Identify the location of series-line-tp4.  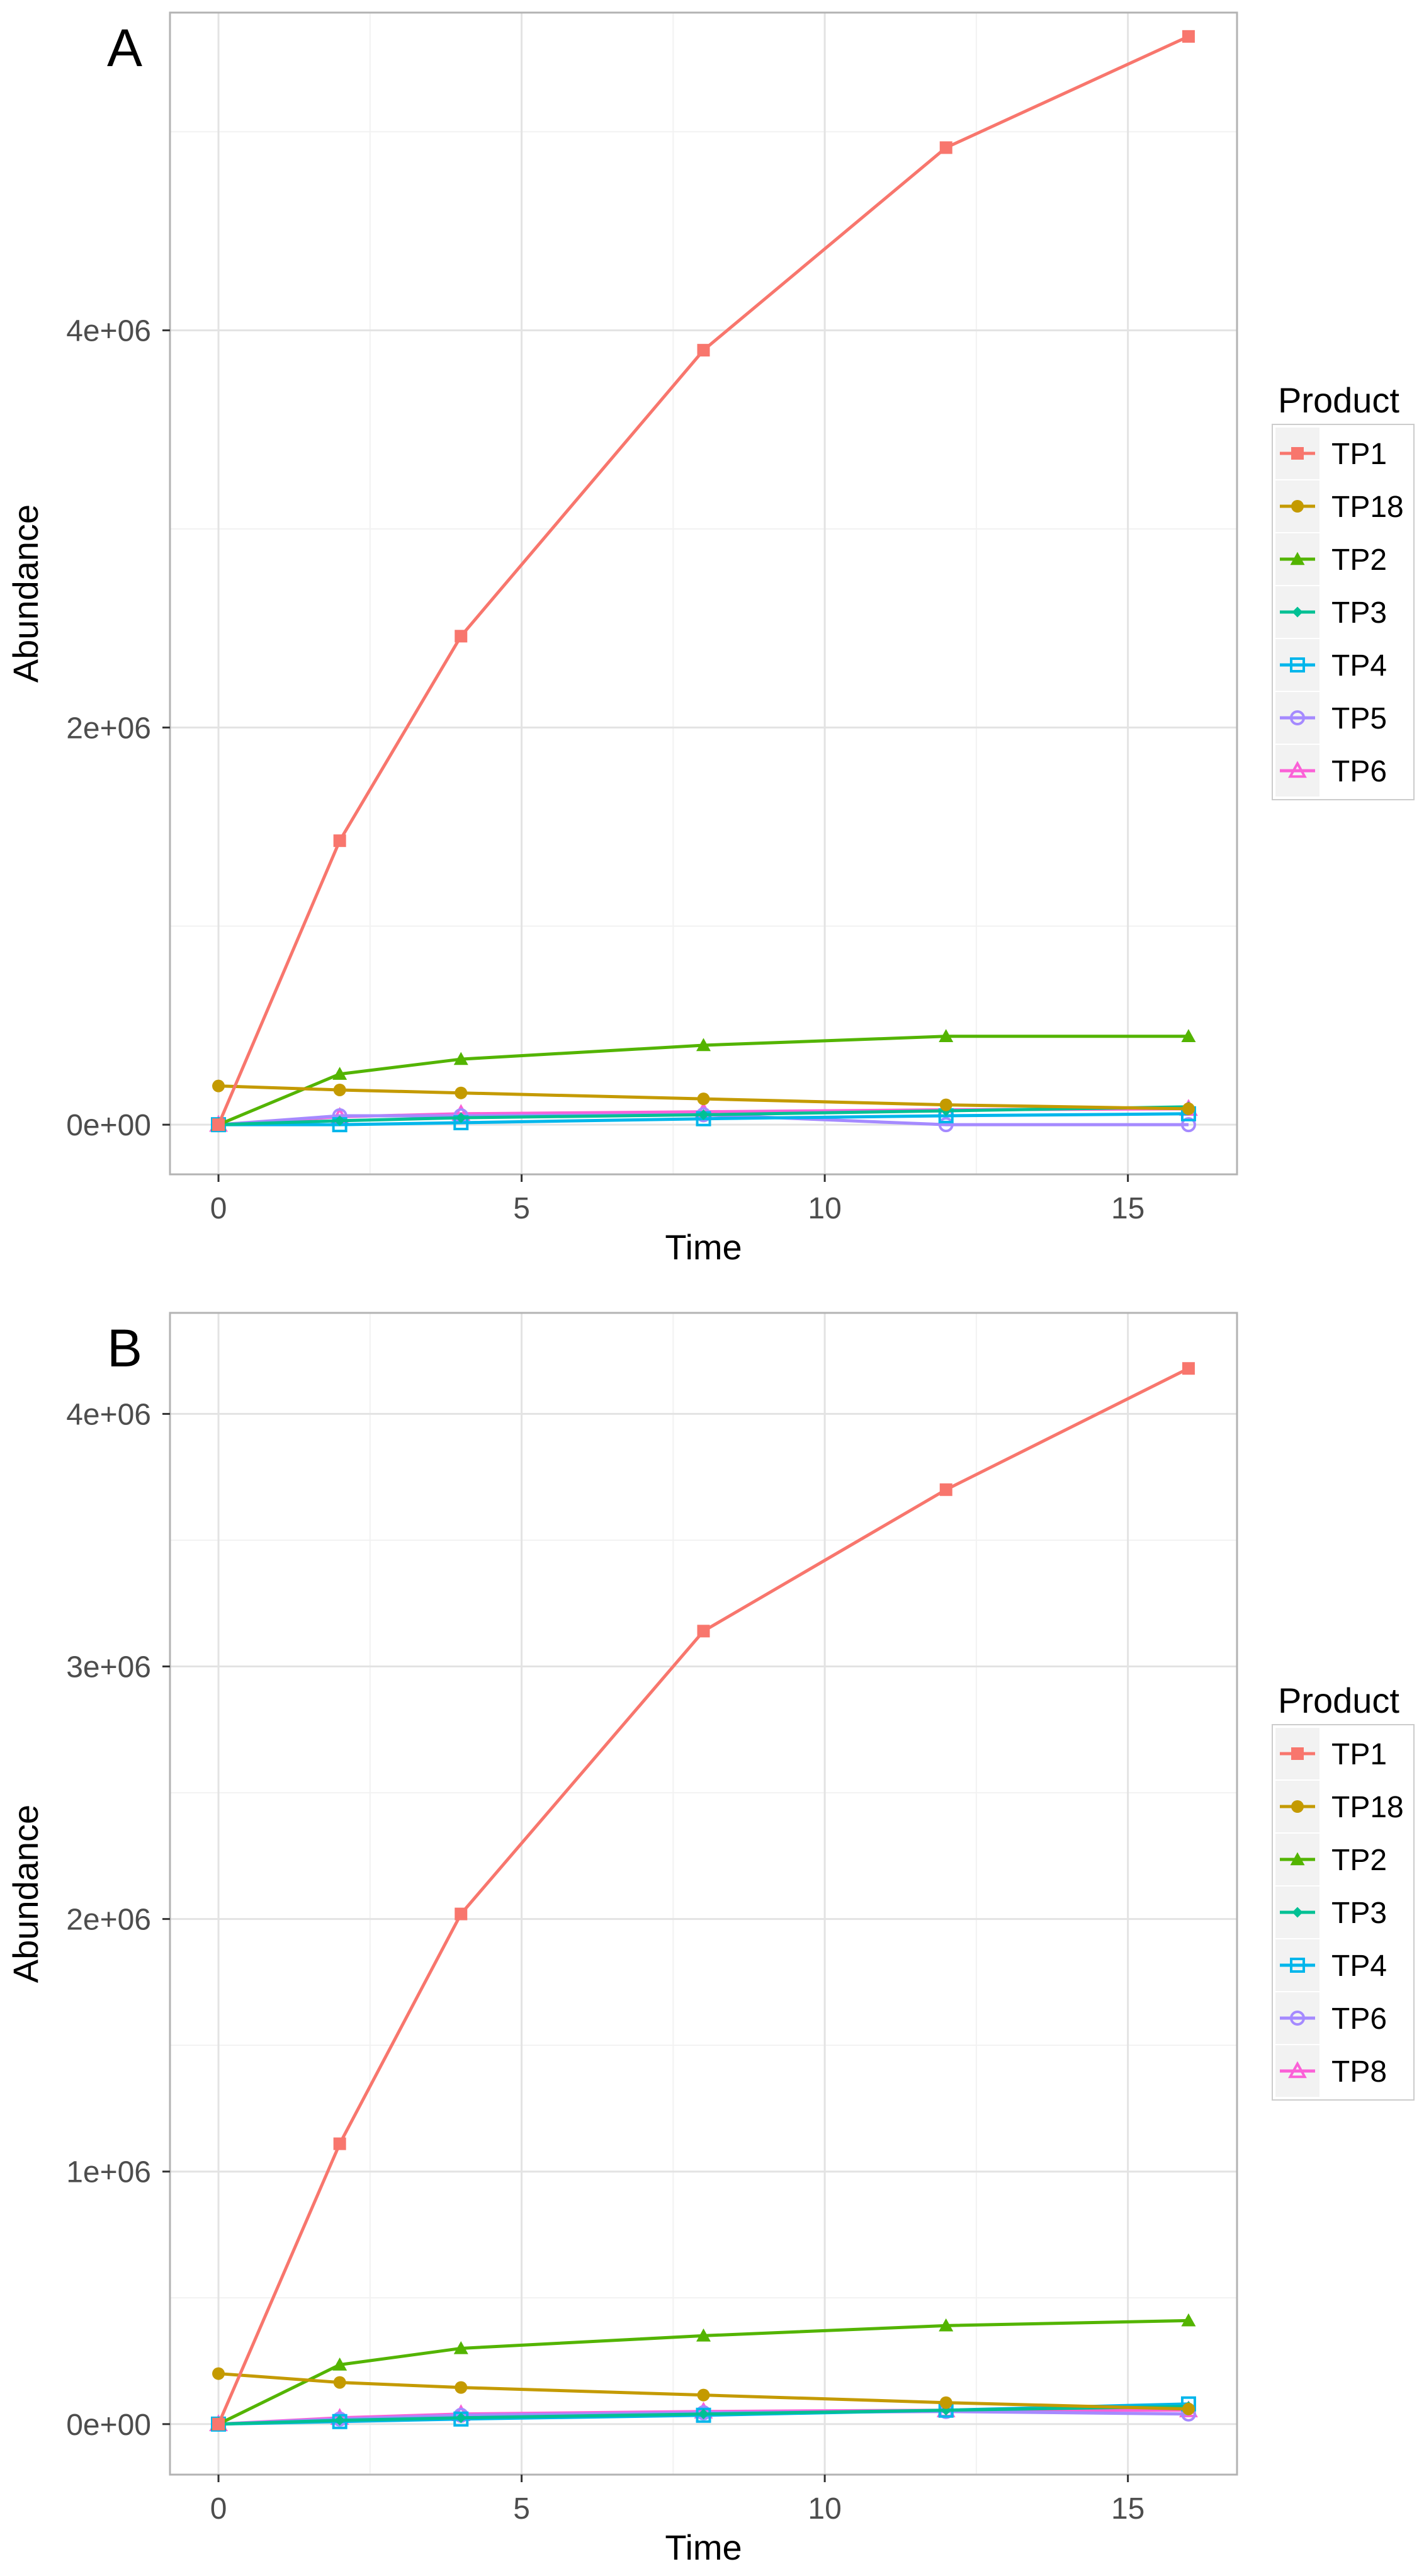
(703, 1119).